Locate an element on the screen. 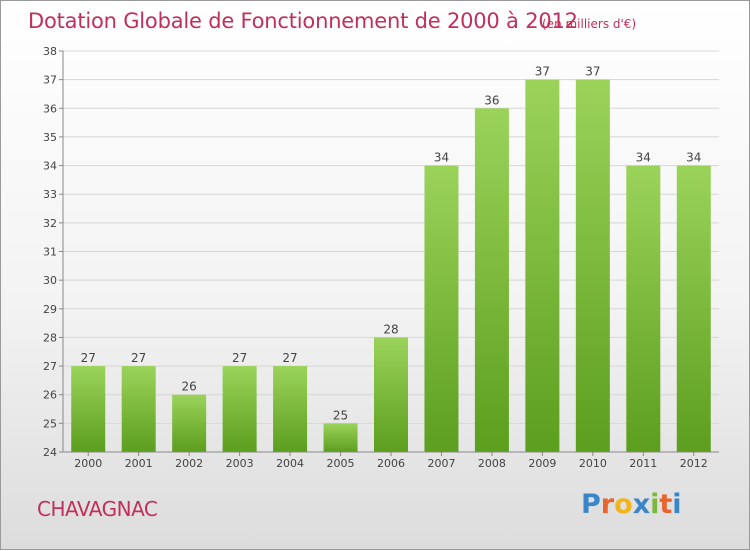 The height and width of the screenshot is (551, 750). chart-units: (en milliers d'€) is located at coordinates (589, 24).